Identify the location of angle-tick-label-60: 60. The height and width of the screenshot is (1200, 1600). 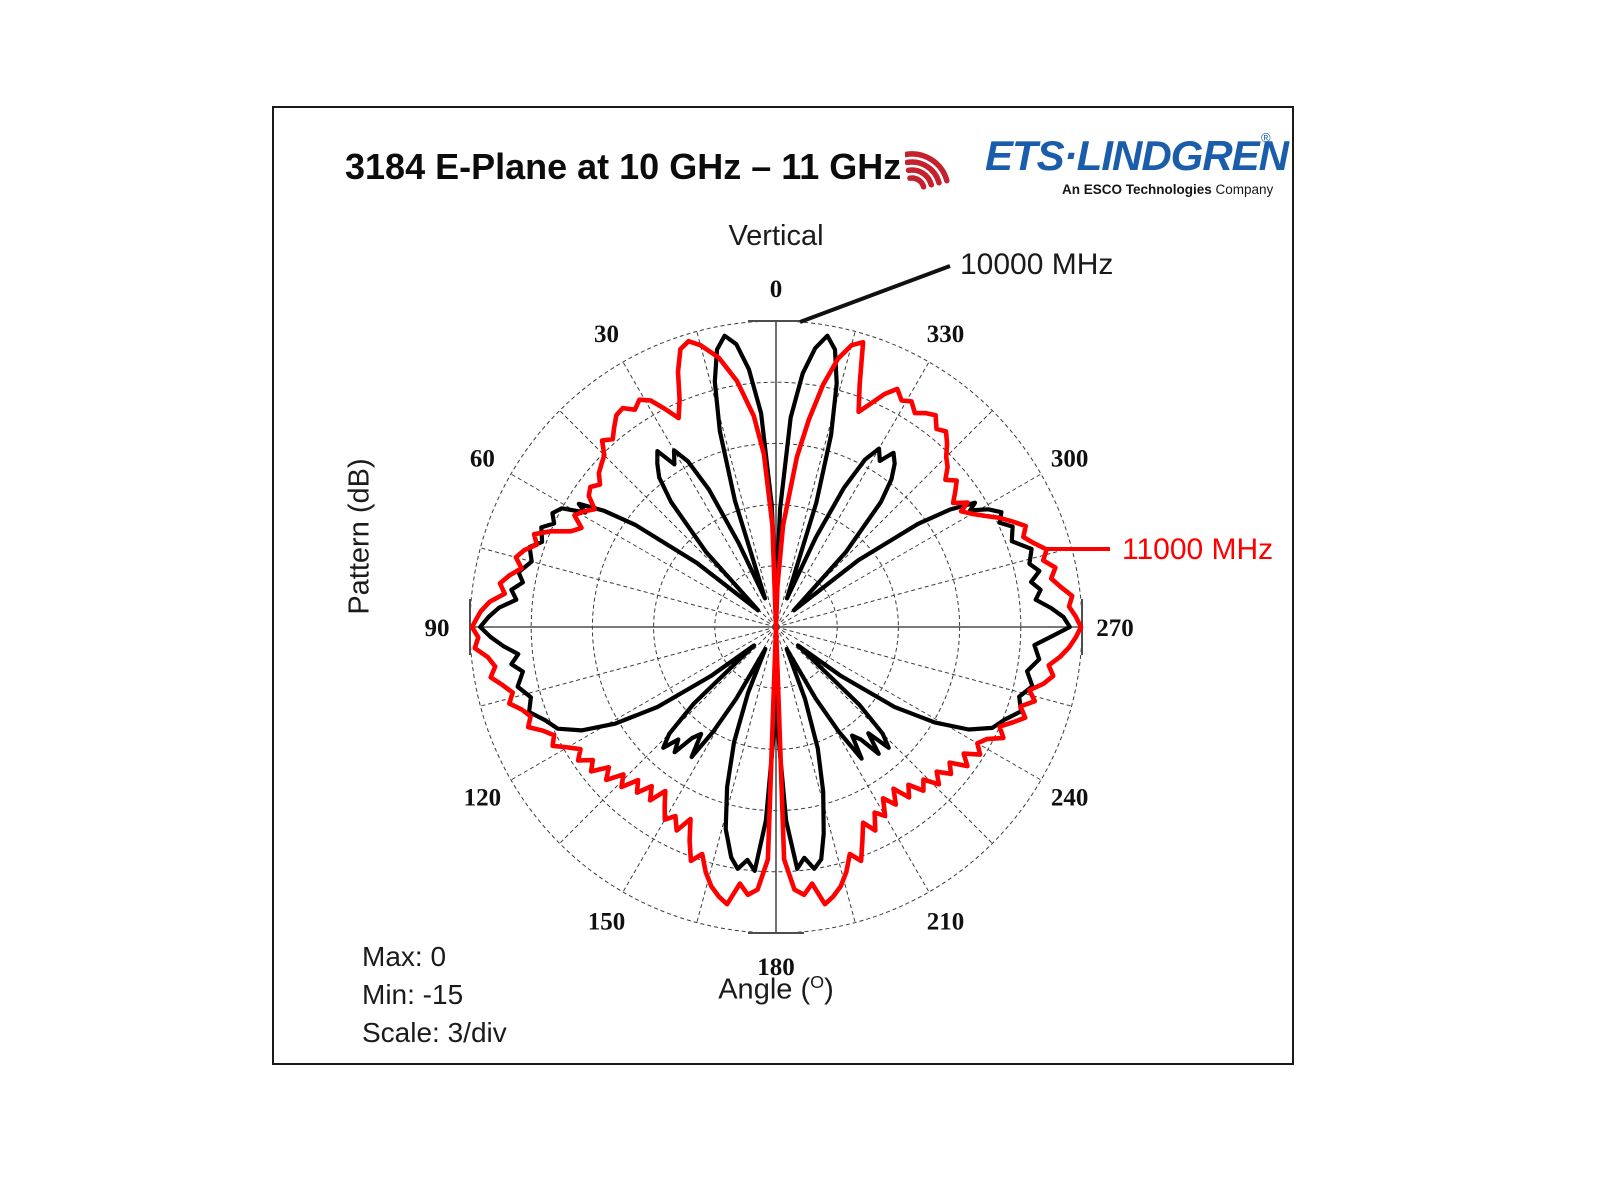
(482, 458).